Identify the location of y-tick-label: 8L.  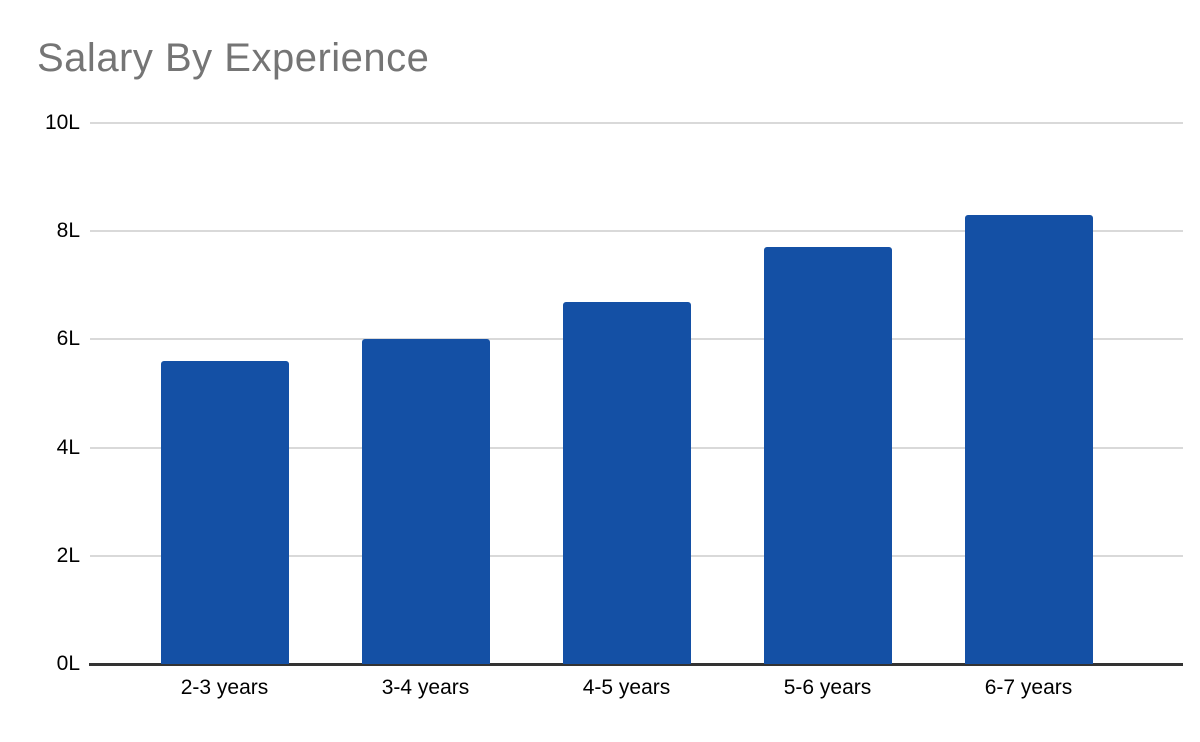
(68, 231).